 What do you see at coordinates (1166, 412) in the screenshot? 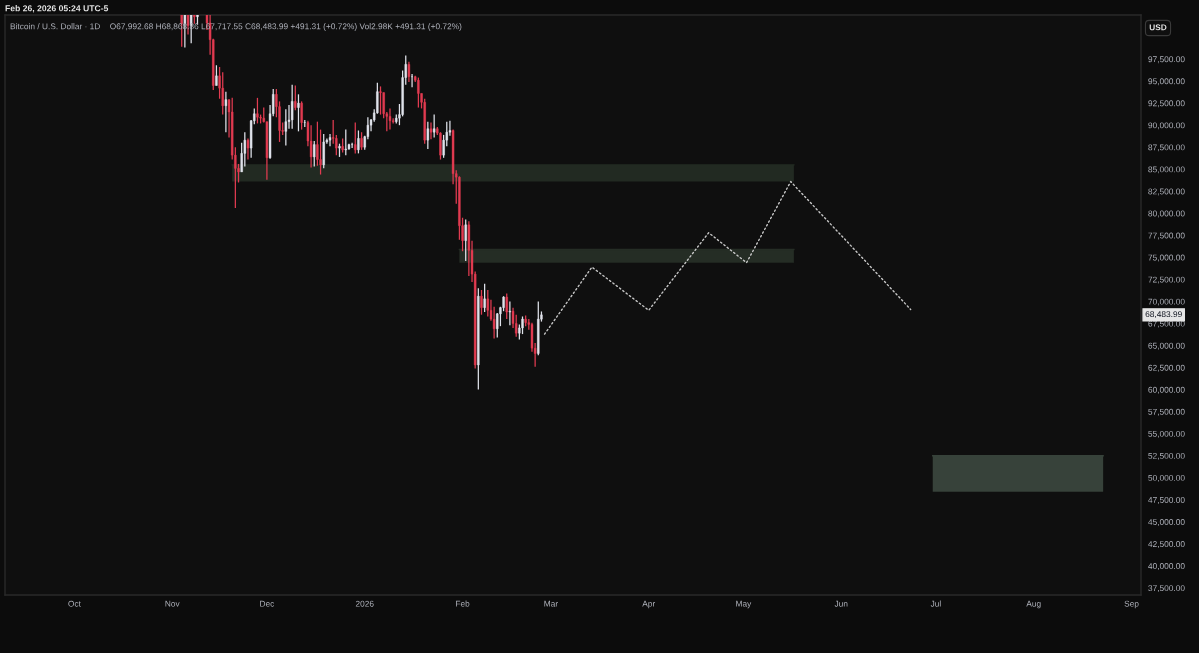
I see `y-tick-label: 57,500.00` at bounding box center [1166, 412].